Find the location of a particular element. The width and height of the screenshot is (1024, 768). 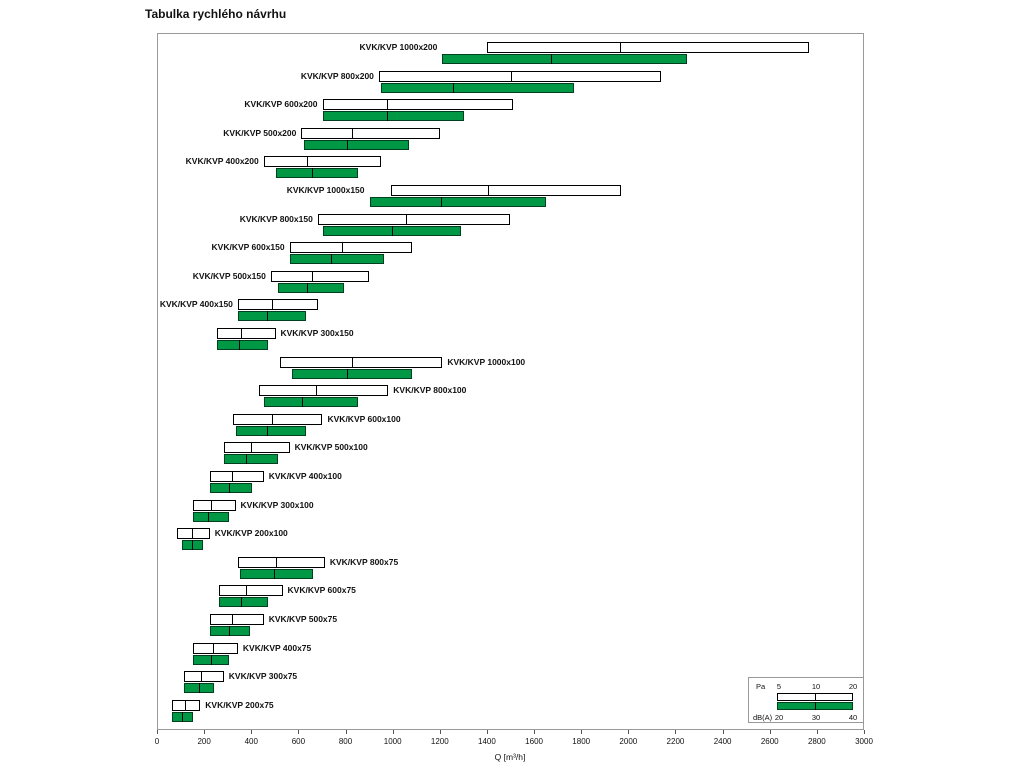

chart-title: Tabulka rychlého návrhu is located at coordinates (216, 14).